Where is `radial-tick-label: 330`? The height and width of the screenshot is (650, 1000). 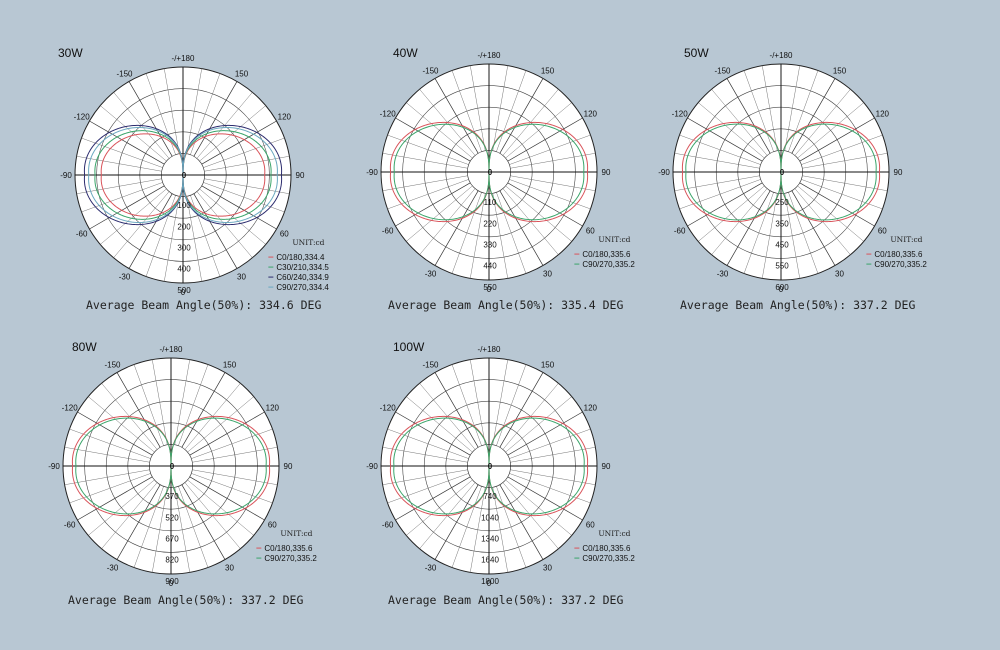
radial-tick-label: 330 is located at coordinates (490, 245).